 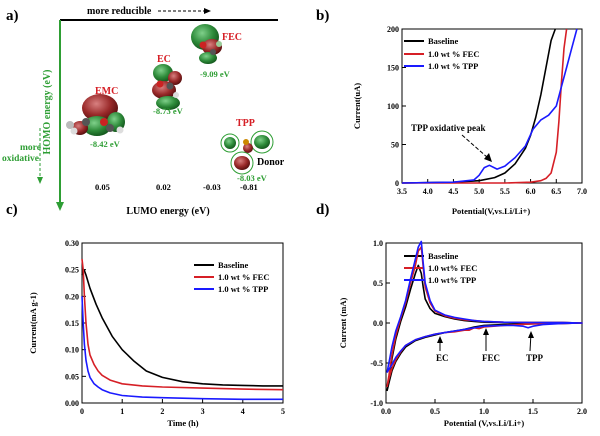 I want to click on y-tick-label: 0.0, so click(x=378, y=323).